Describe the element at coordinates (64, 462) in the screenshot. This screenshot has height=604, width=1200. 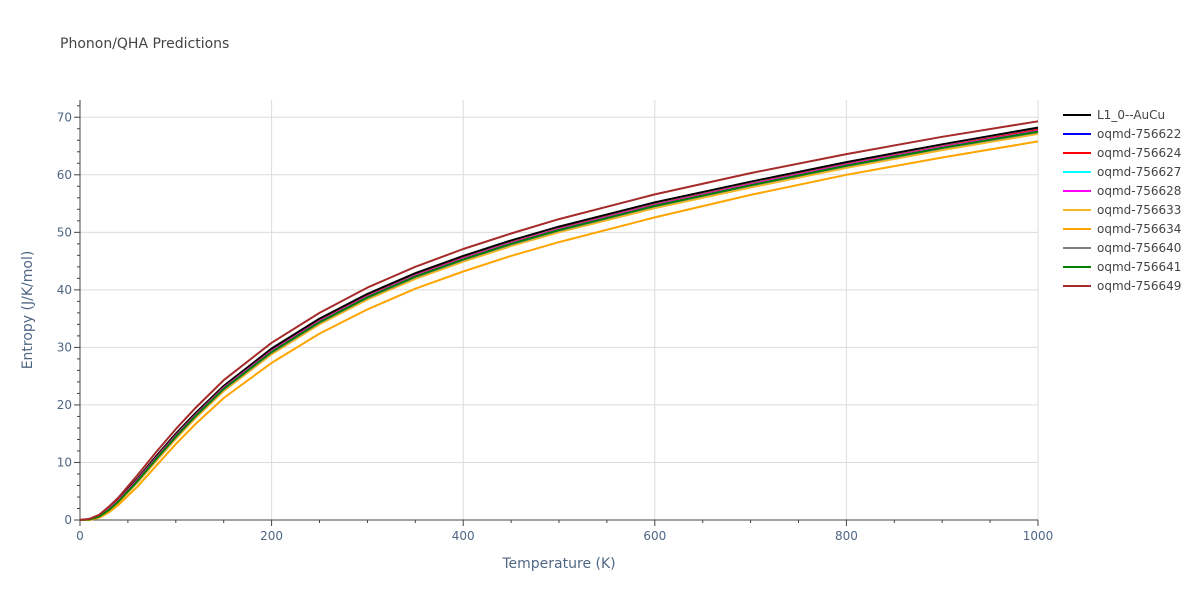
I see `y-tick-label: 10` at that location.